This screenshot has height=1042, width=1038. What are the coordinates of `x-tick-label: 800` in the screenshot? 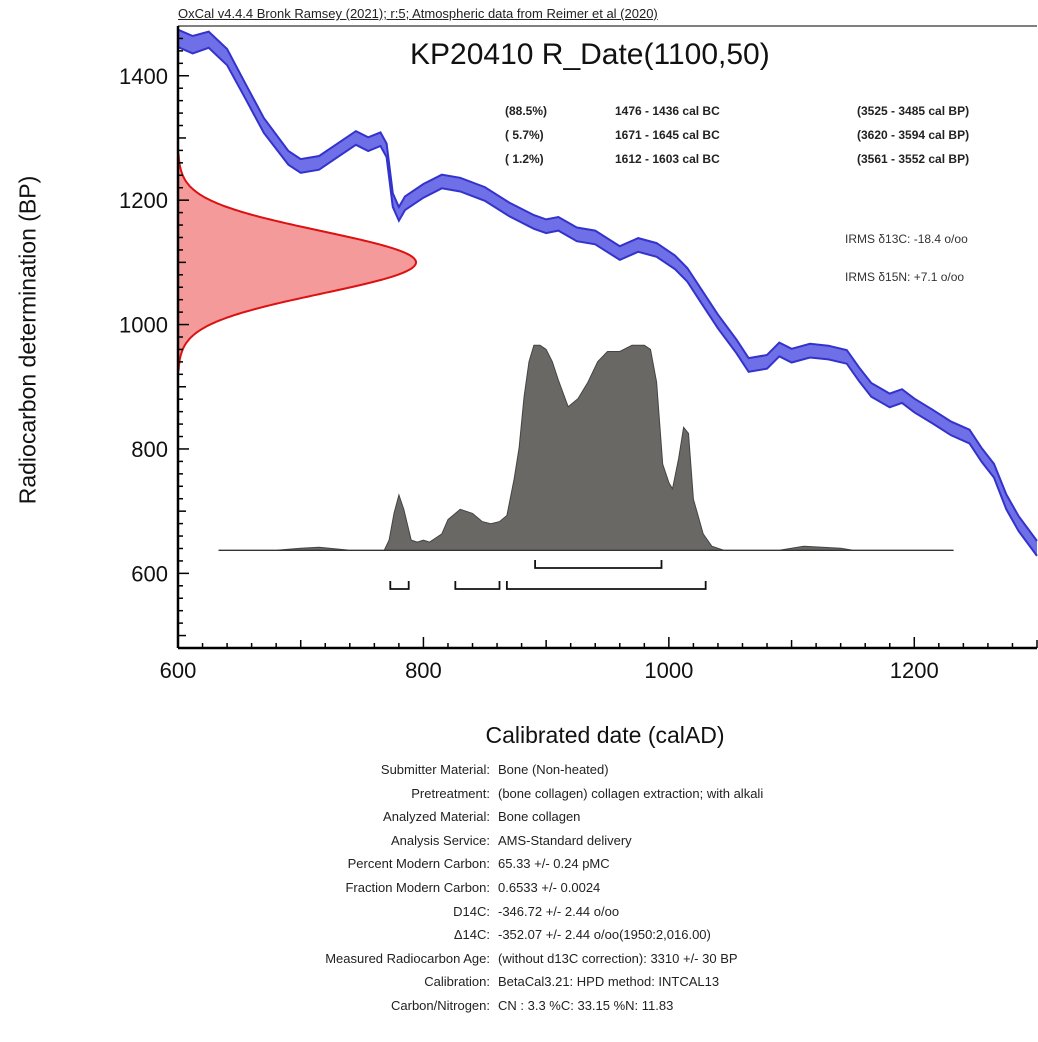 It's located at (423, 670).